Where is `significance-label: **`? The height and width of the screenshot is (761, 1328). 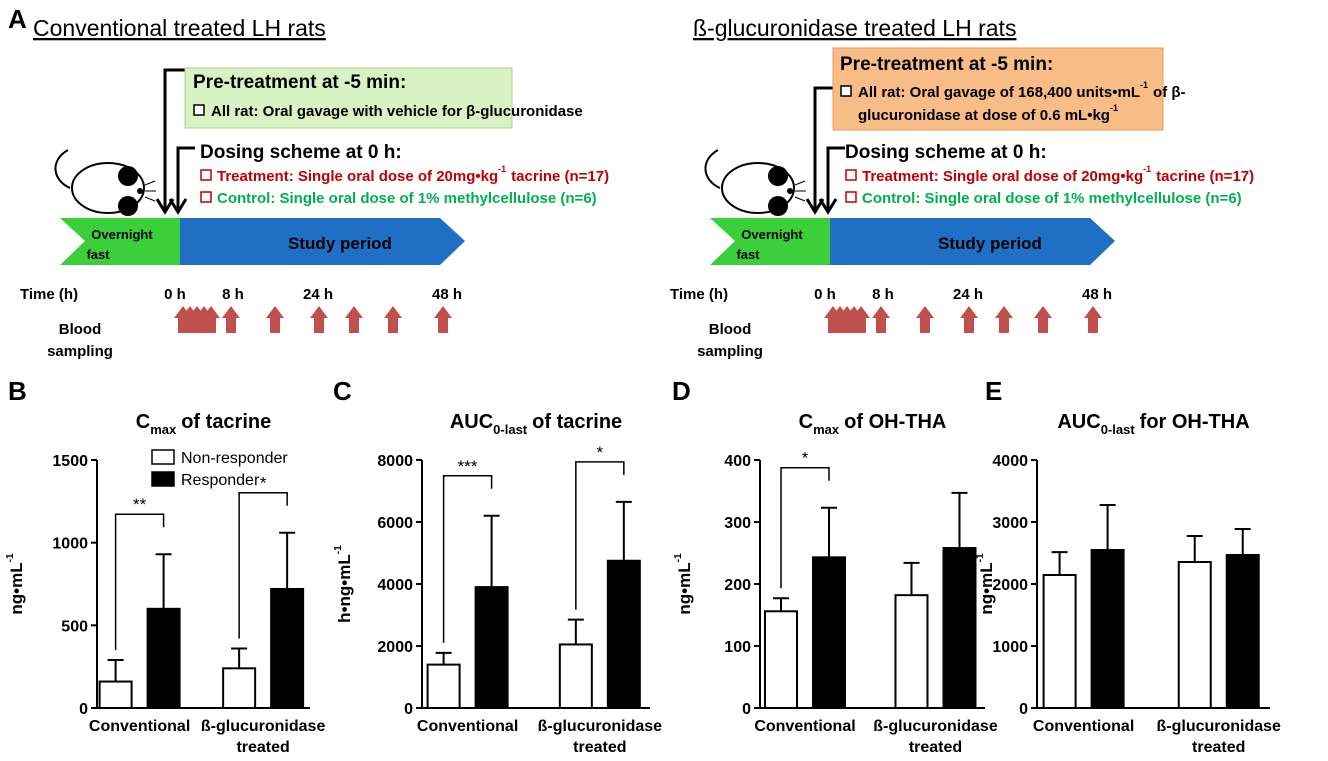 significance-label: ** is located at coordinates (140, 504).